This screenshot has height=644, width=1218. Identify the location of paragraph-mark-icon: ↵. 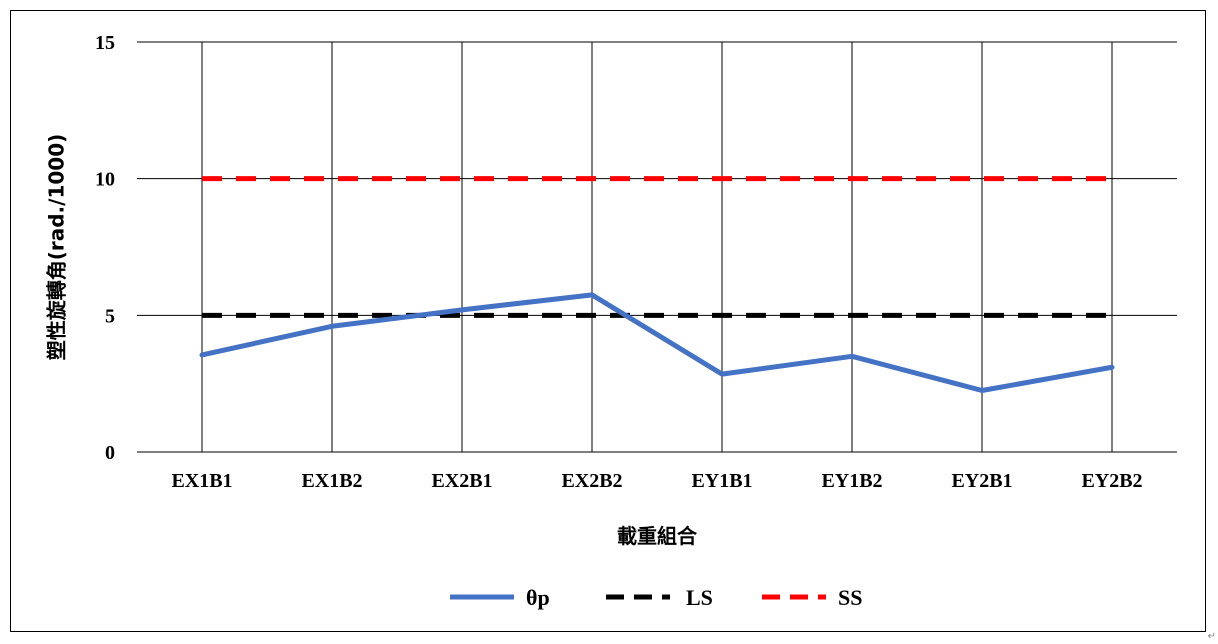
(1211, 636).